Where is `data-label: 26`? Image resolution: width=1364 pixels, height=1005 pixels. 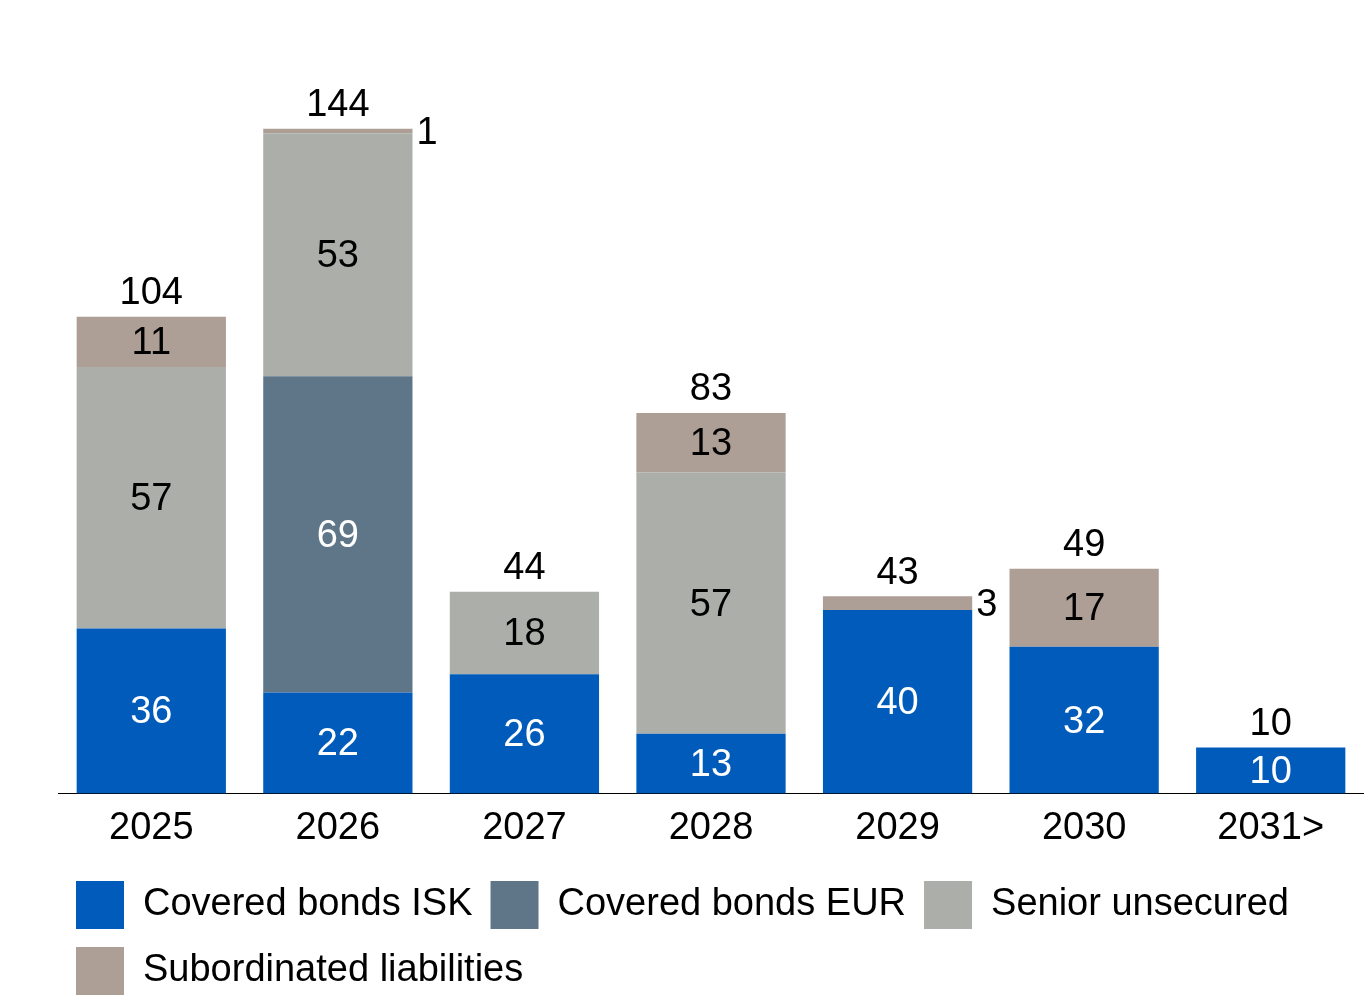 data-label: 26 is located at coordinates (524, 733).